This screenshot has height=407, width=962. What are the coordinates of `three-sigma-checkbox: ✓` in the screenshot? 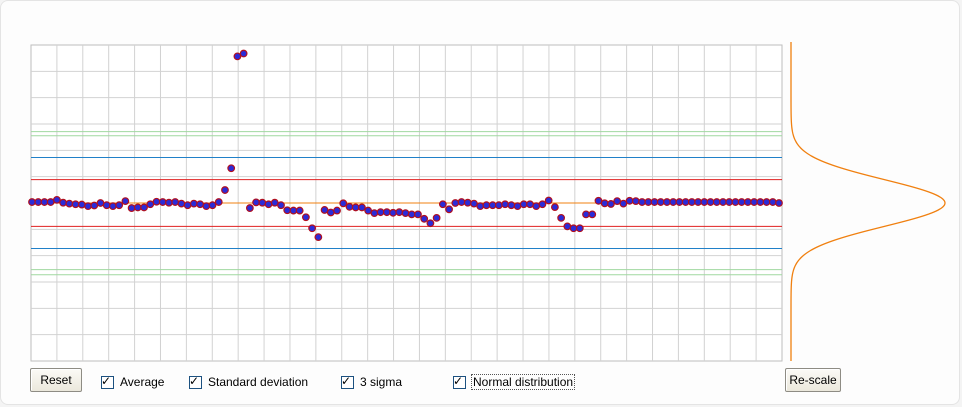 It's located at (347, 381).